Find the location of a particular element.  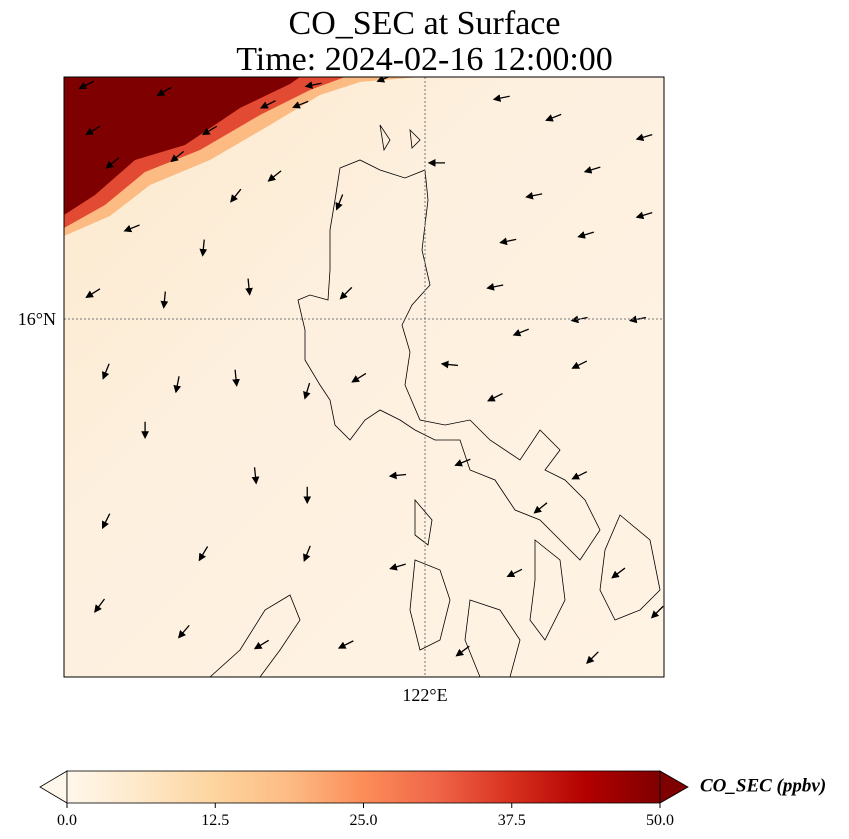

colorbar is located at coordinates (363, 787).